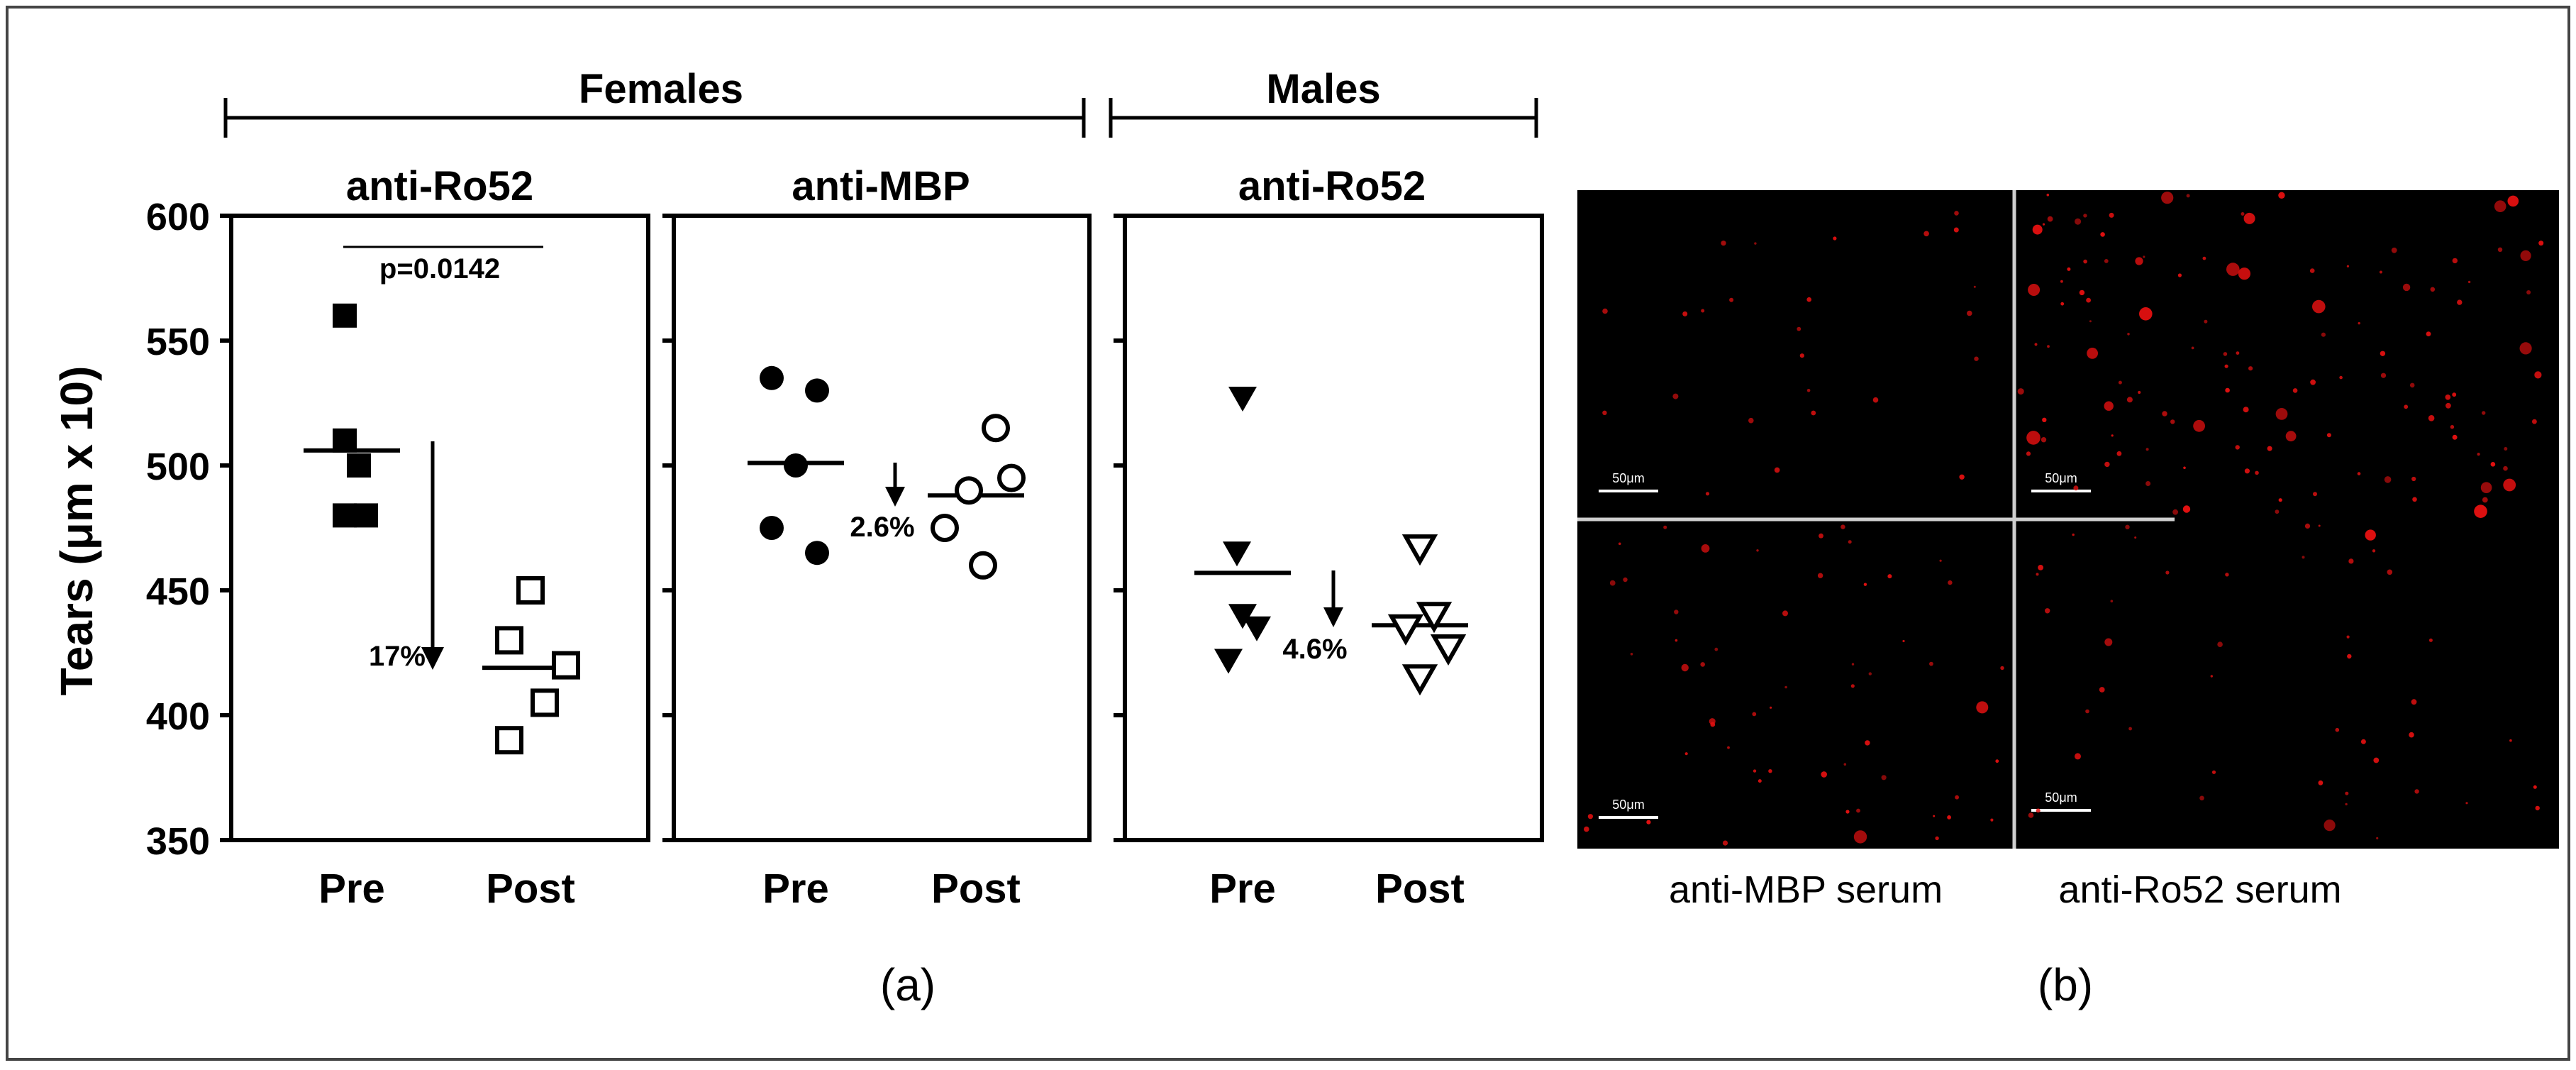  Describe the element at coordinates (439, 528) in the screenshot. I see `panel-frame-female-ro52` at that location.